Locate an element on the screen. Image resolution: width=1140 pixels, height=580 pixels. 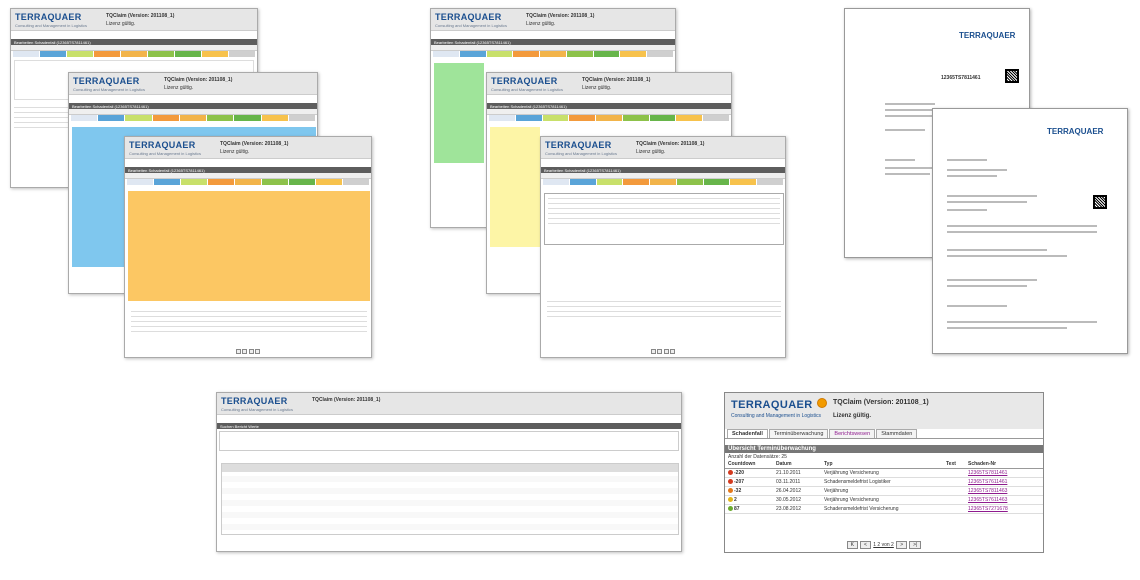
report-bar: Suchen Bericht Werte is located at coordinates (449, 426).